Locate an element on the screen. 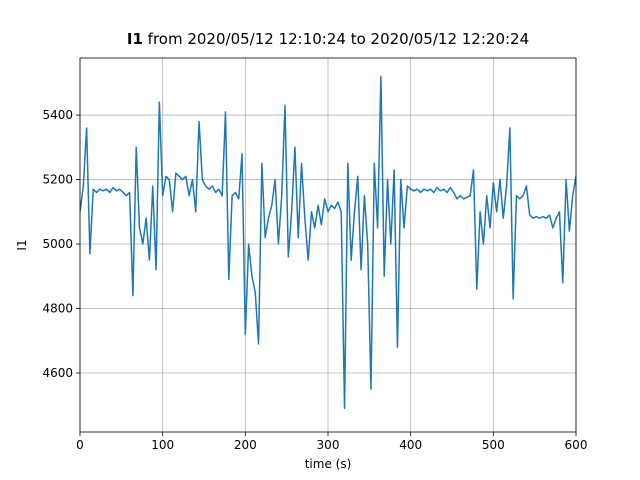 This screenshot has width=640, height=480. y-tick-label: 5000 is located at coordinates (57, 244).